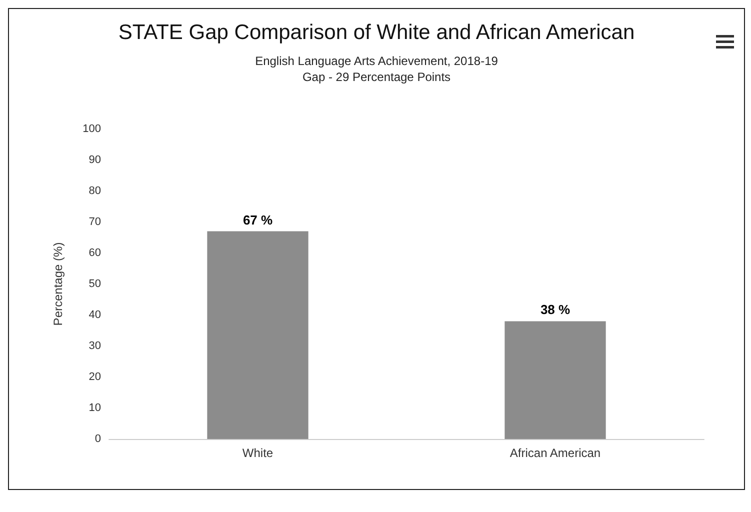 The width and height of the screenshot is (751, 512). I want to click on y-tick-label: 20, so click(94, 377).